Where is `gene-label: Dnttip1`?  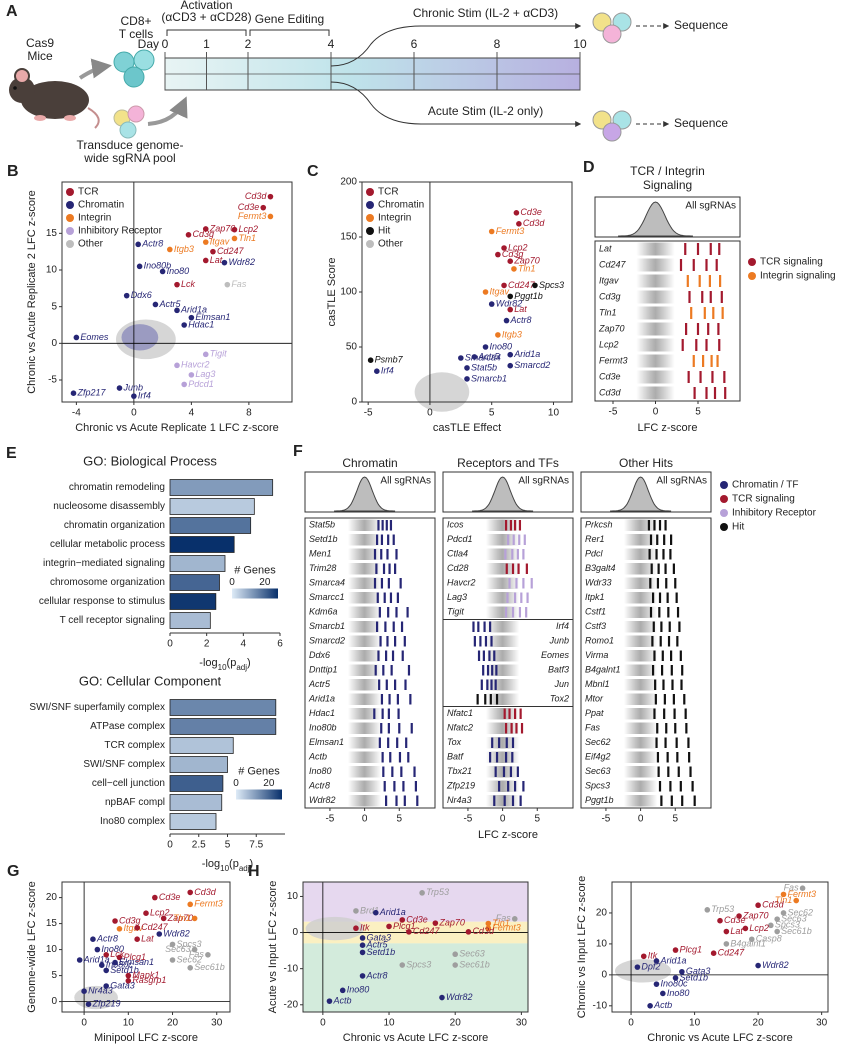
gene-label: Dnttip1 is located at coordinates (323, 670).